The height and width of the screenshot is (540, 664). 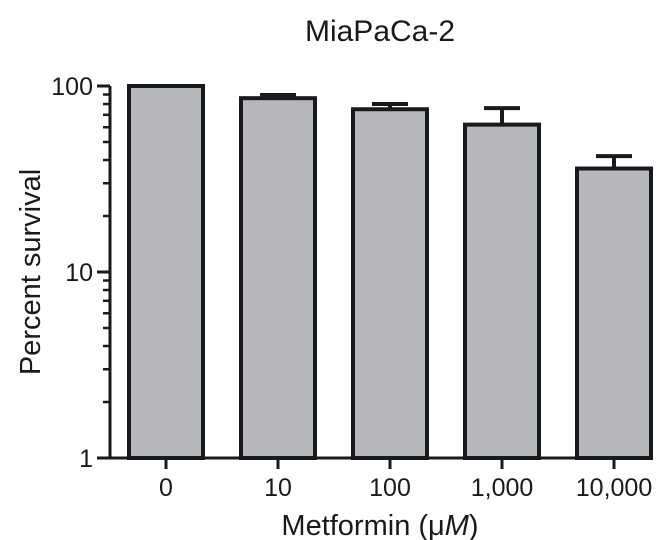 I want to click on y-axis-title: Percent survival, so click(x=31, y=272).